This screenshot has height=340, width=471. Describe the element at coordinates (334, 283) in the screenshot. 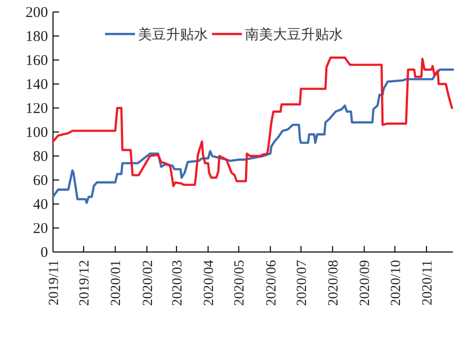

I see `x-tick-label: 2020/08` at that location.